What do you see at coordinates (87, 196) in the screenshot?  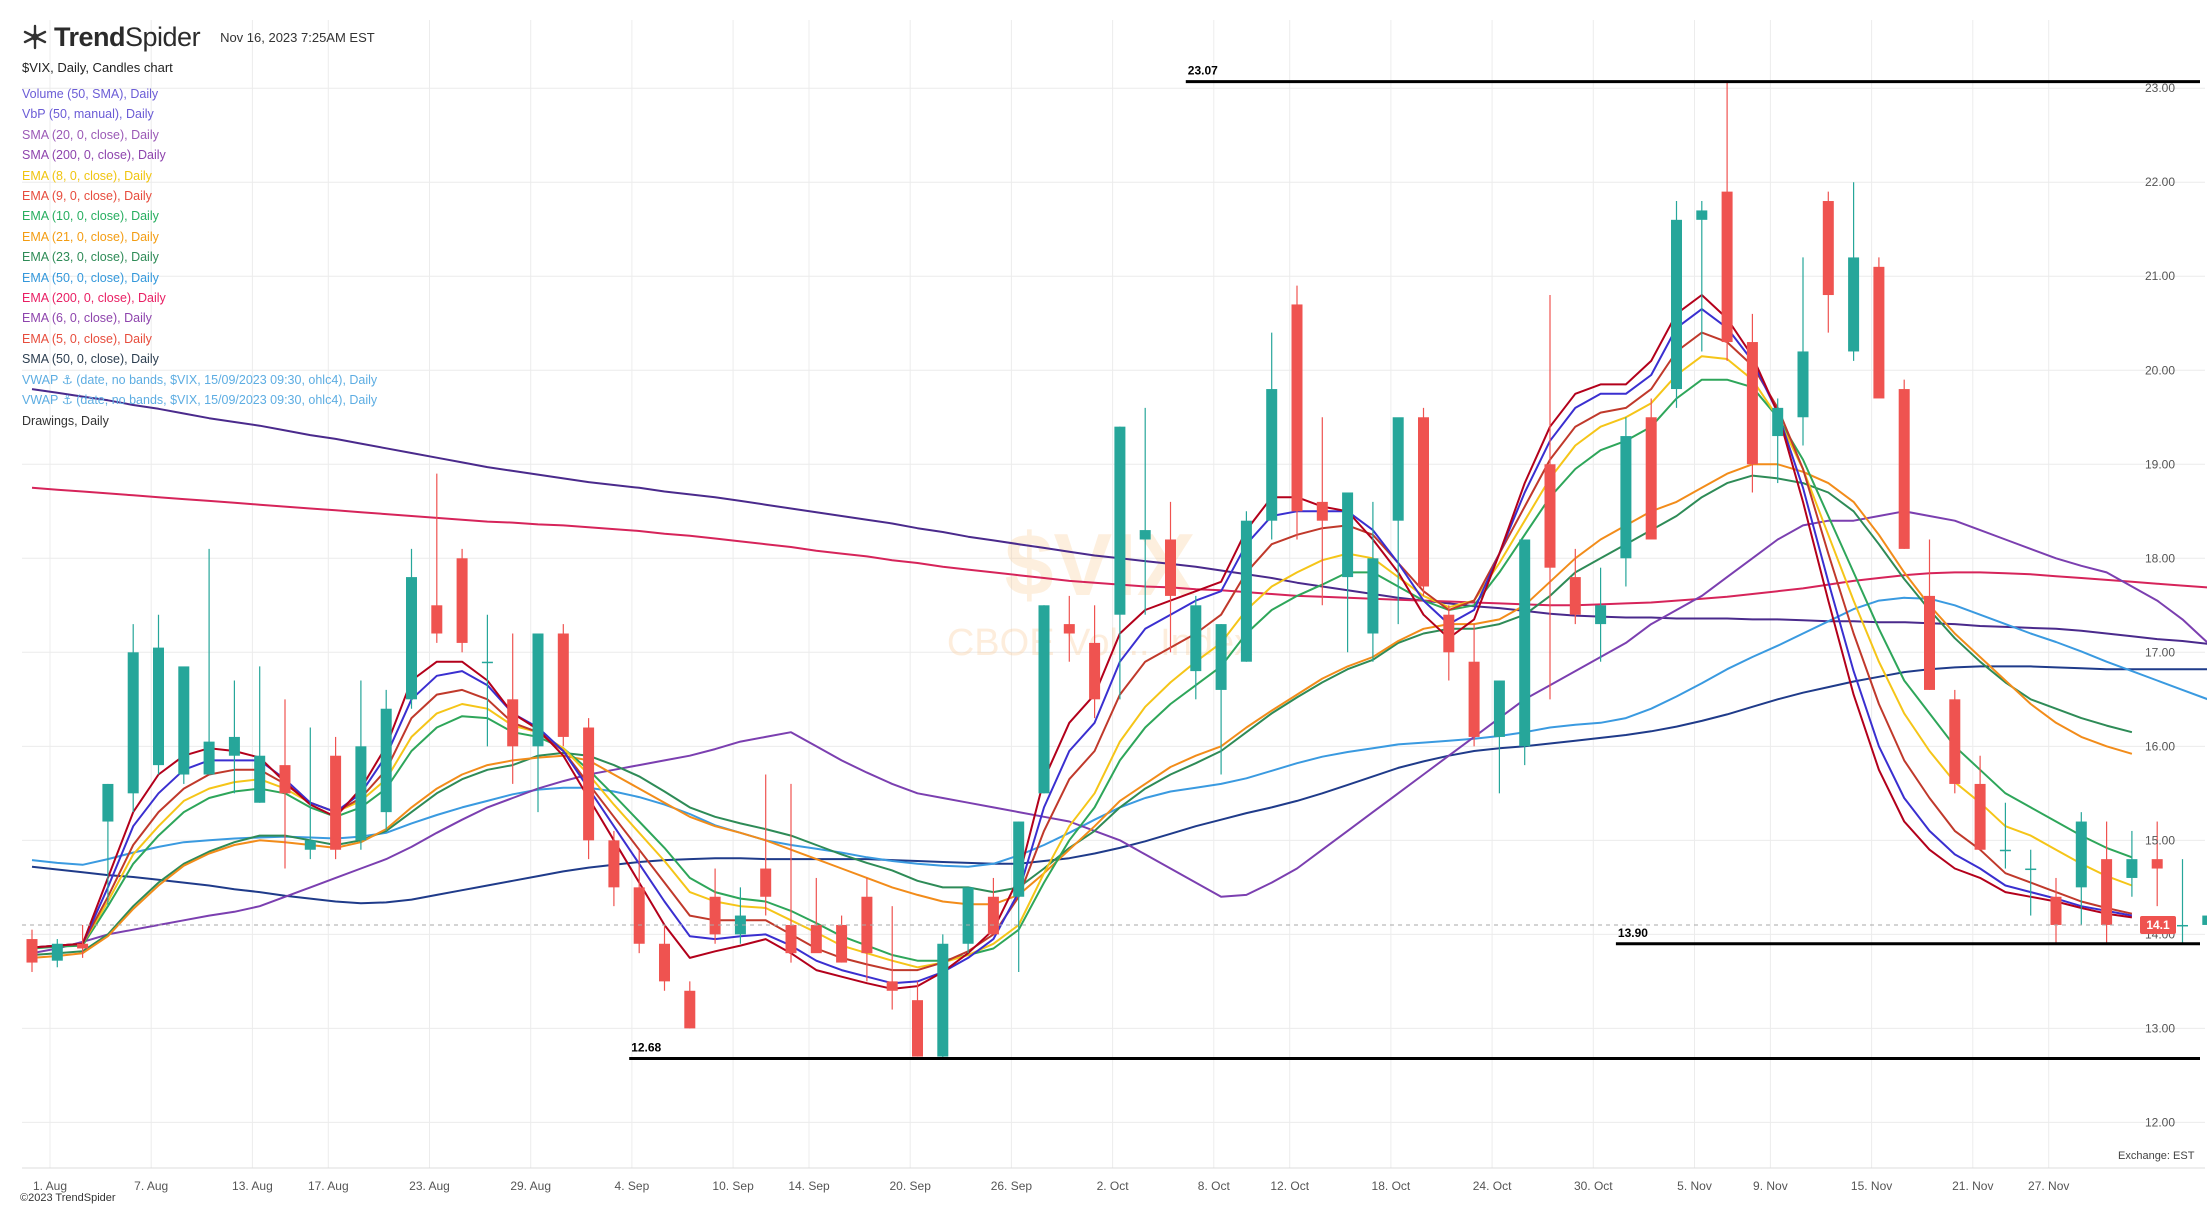 I see `legend-item: EMA (9, 0, close), Daily` at bounding box center [87, 196].